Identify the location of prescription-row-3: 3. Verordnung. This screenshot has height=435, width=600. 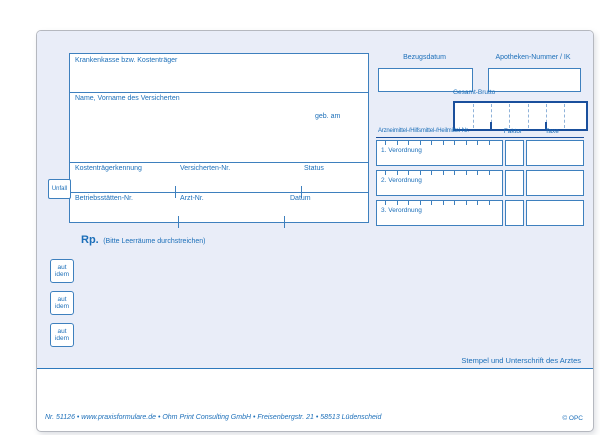
(480, 213).